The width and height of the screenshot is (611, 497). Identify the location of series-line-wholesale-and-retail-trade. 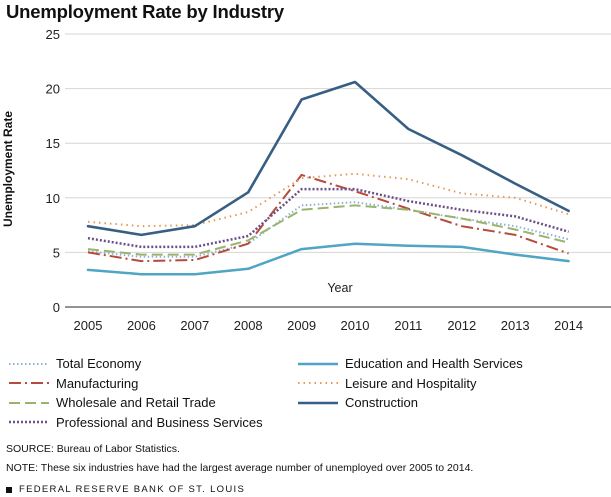
(328, 230).